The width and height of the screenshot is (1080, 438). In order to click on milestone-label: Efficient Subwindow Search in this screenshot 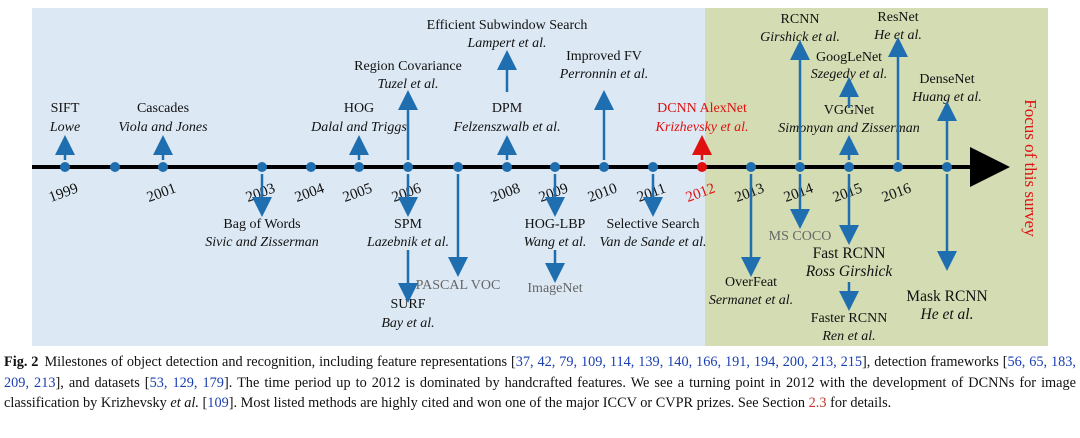, I will do `click(507, 25)`.